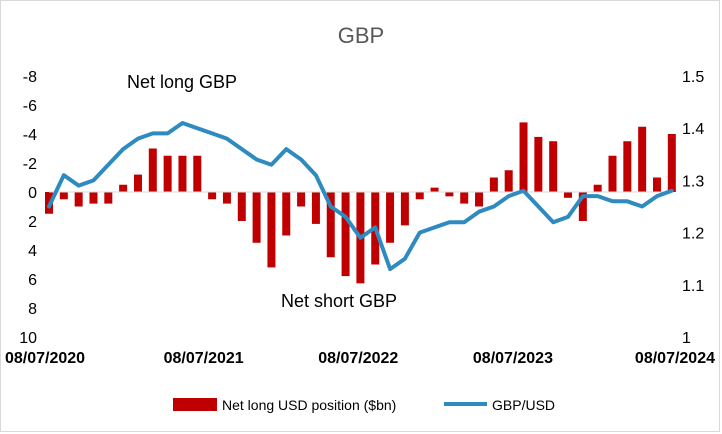  What do you see at coordinates (693, 129) in the screenshot?
I see `right-axis-tick-label: 1.4` at bounding box center [693, 129].